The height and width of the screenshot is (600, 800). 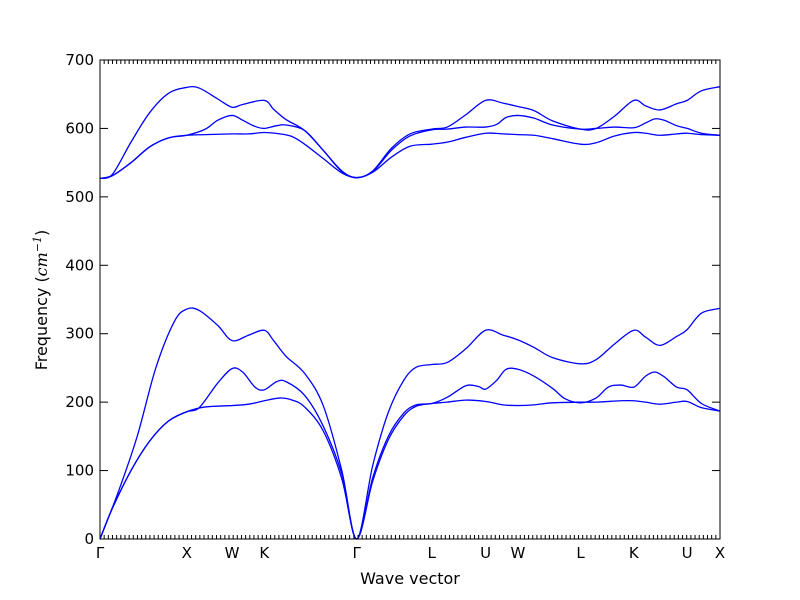 I want to click on y-tick-label: 600, so click(x=79, y=128).